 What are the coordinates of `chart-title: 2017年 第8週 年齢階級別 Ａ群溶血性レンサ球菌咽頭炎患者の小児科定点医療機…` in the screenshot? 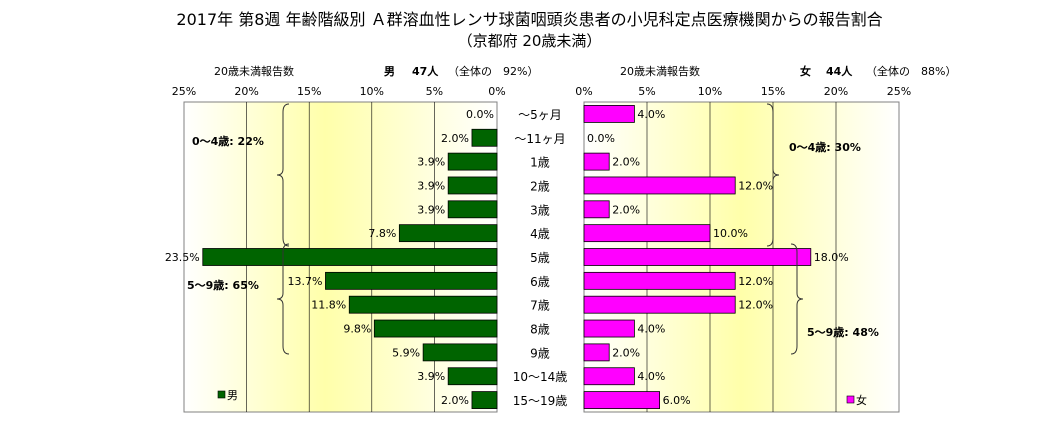 It's located at (529, 19).